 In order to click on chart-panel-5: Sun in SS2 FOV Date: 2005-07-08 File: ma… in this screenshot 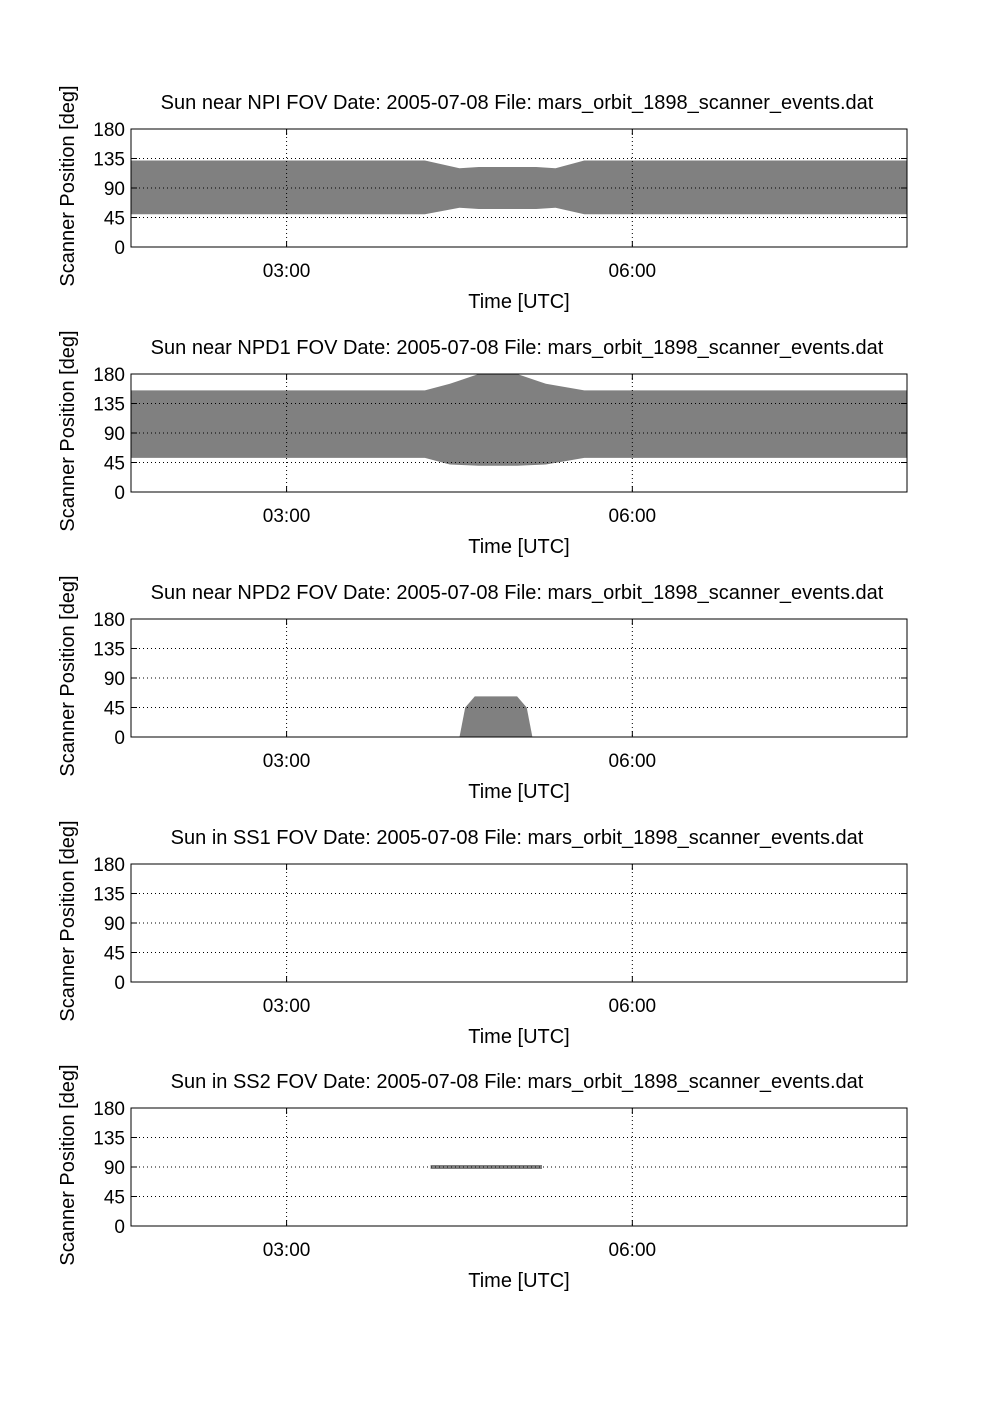, I will do `click(482, 1178)`.